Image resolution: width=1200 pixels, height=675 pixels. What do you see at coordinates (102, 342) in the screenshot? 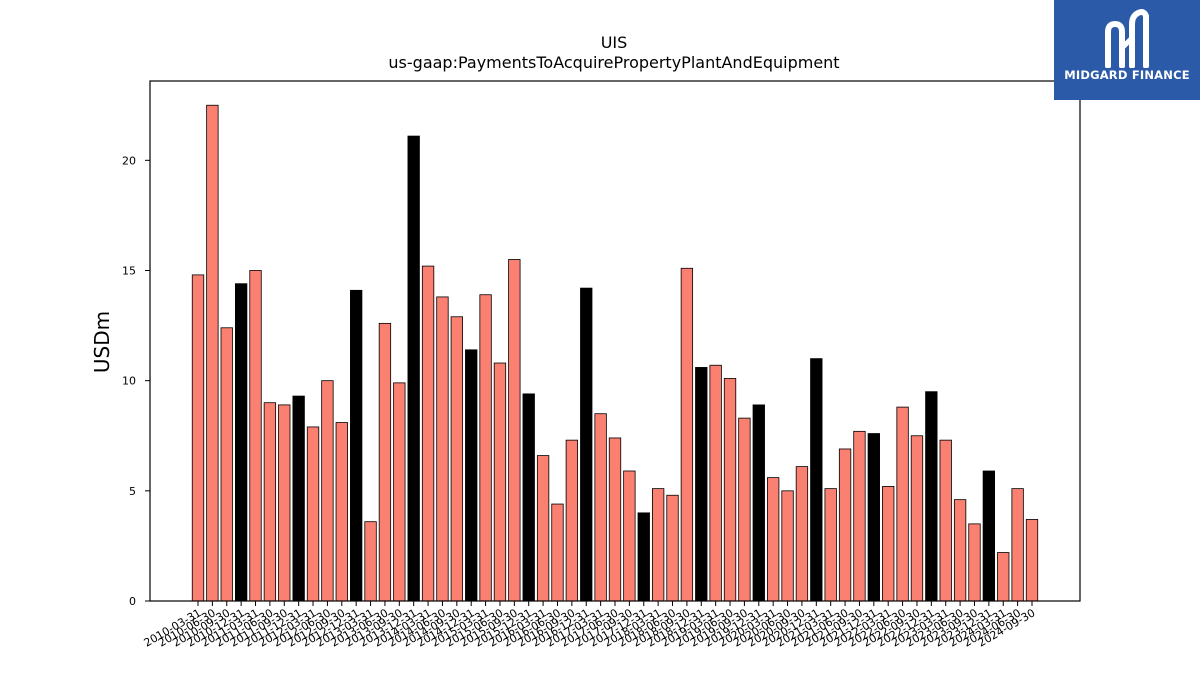
I see `y-axis-label: USDm` at bounding box center [102, 342].